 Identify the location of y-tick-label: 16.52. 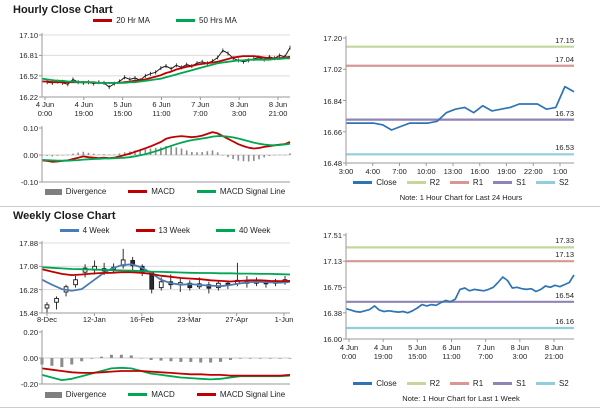
(28, 76).